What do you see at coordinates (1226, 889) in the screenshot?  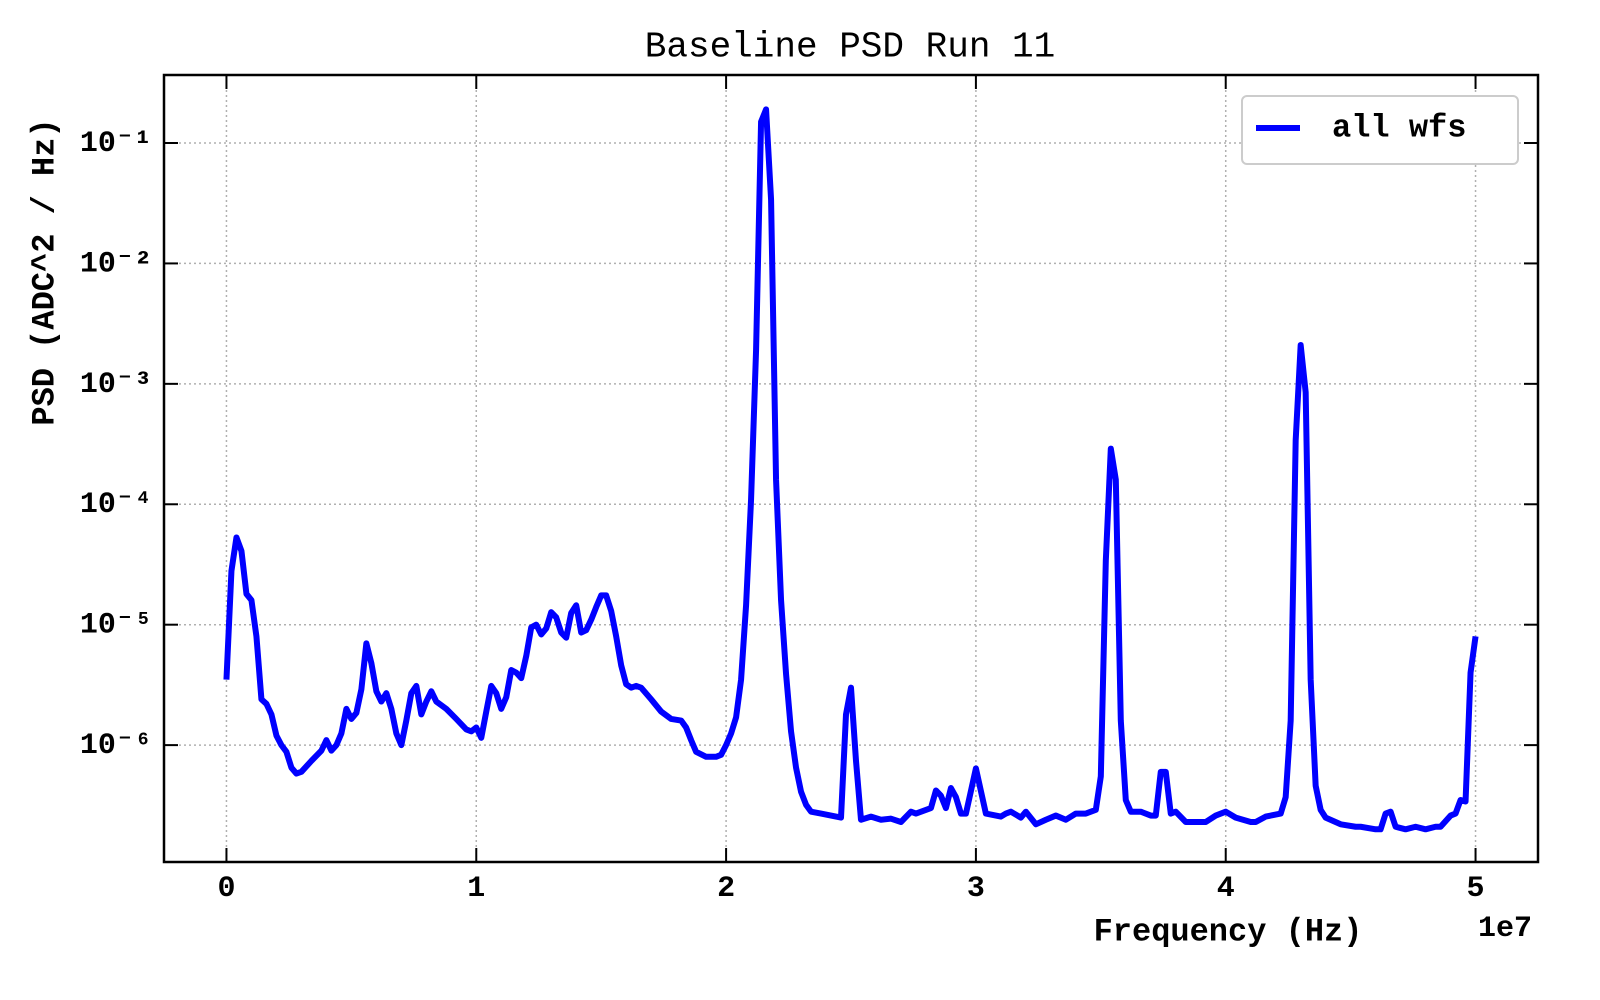 I see `x-tick-label: 4` at bounding box center [1226, 889].